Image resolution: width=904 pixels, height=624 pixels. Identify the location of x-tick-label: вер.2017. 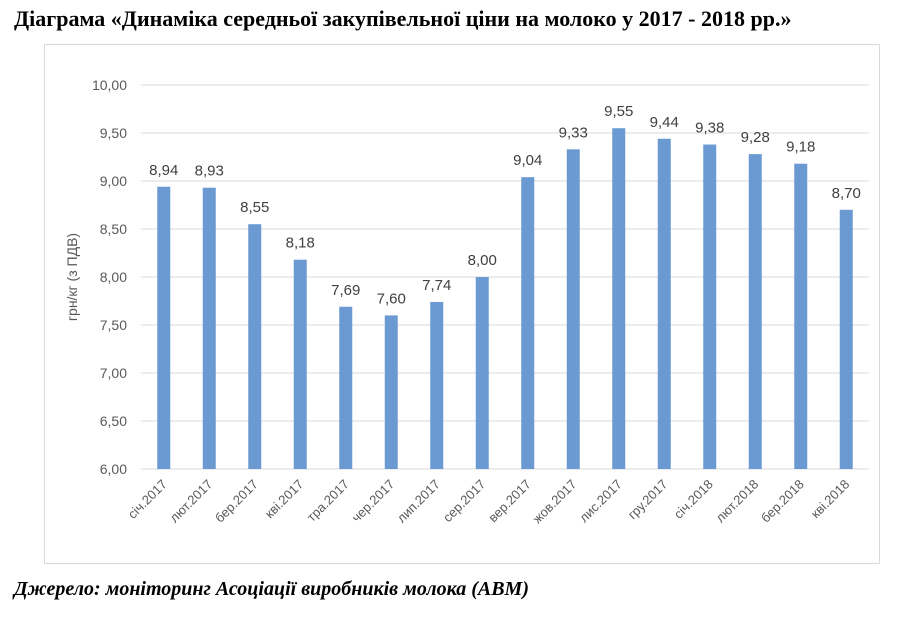
(509, 501).